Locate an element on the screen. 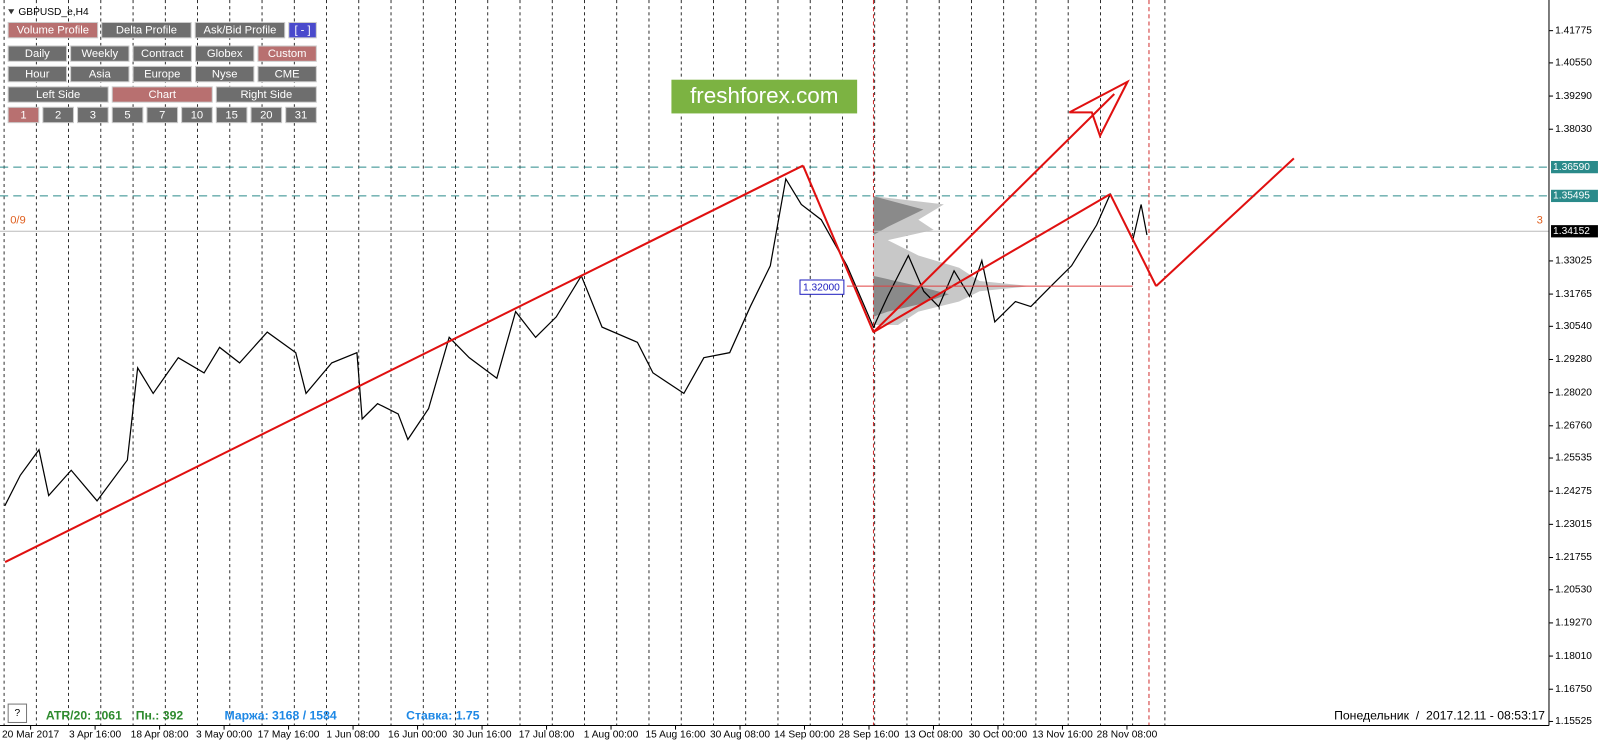 The width and height of the screenshot is (1600, 747). button-label: Volume Profile is located at coordinates (53, 31).